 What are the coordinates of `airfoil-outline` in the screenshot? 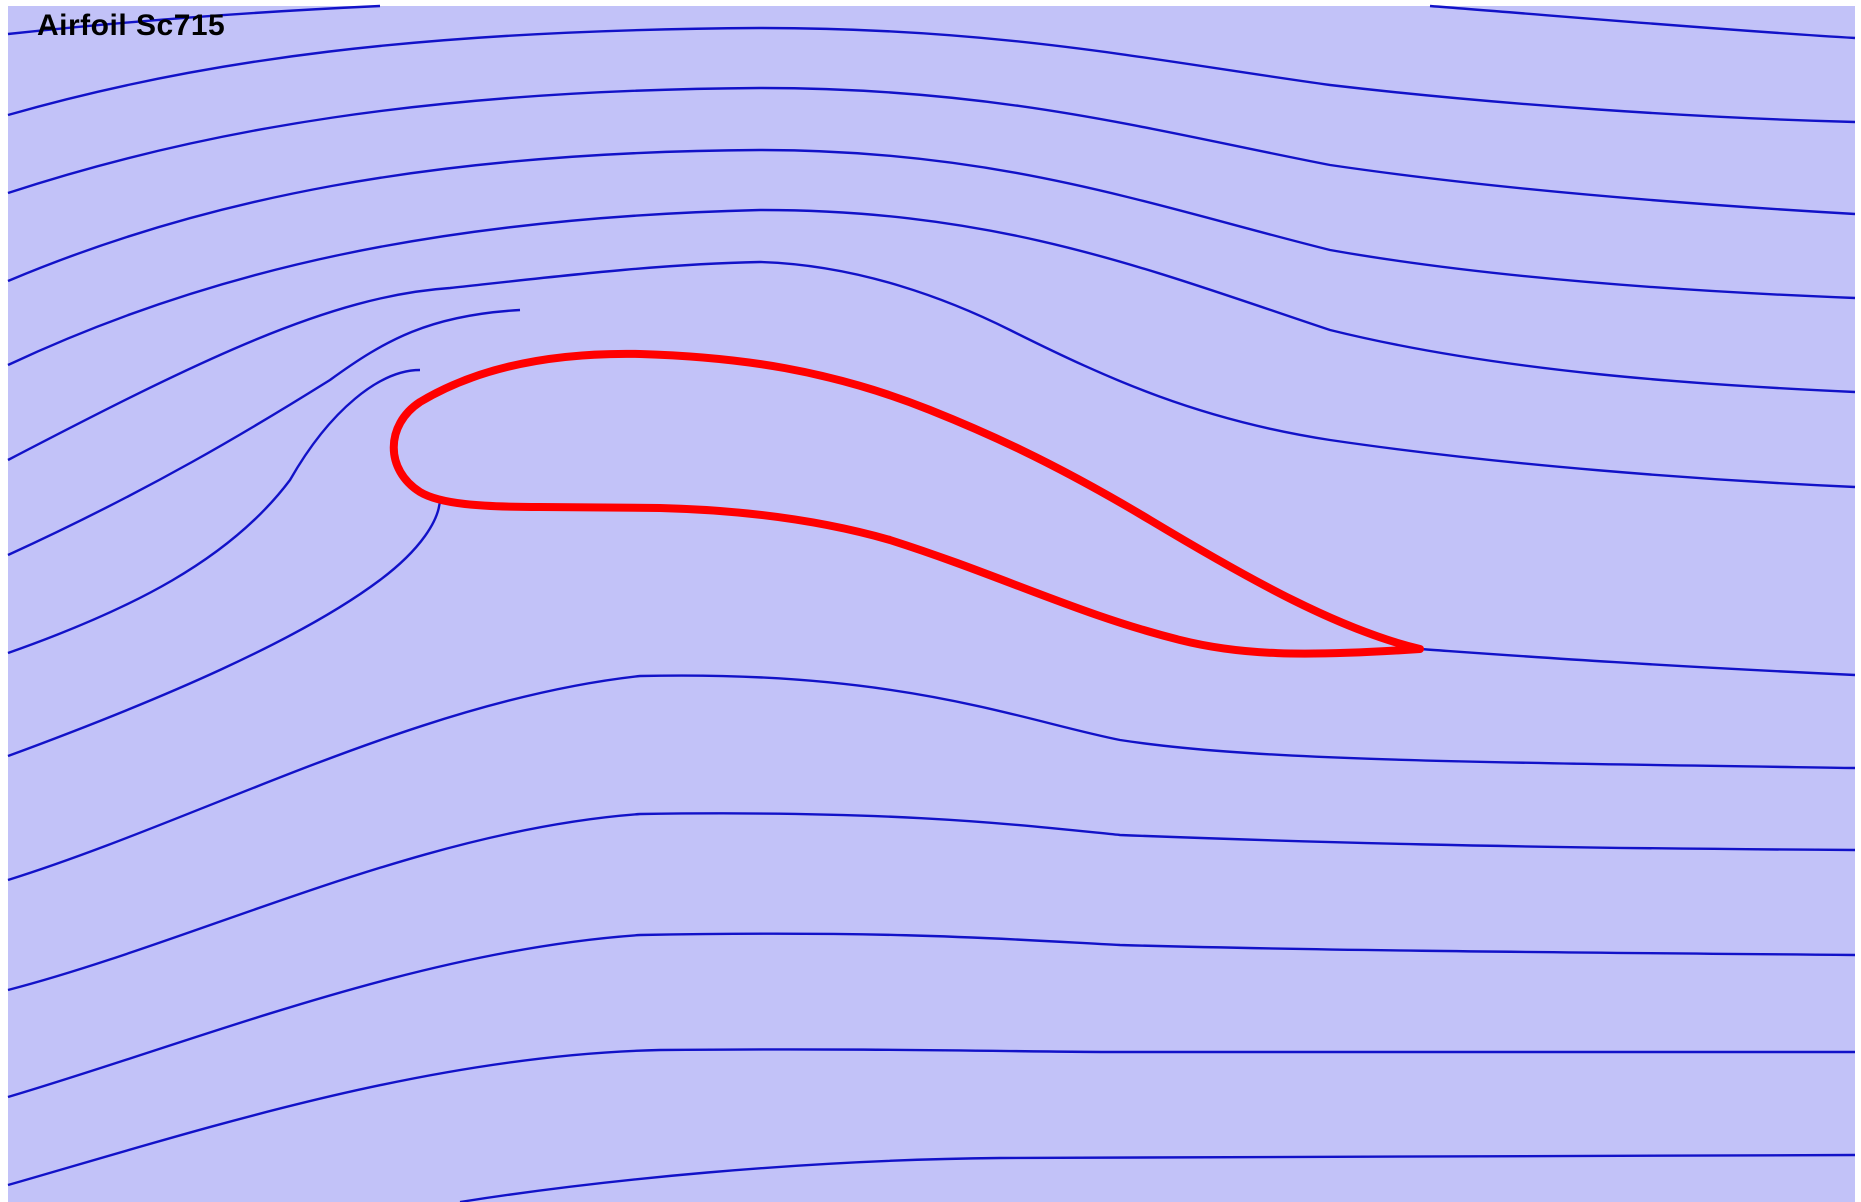 It's located at (906, 503).